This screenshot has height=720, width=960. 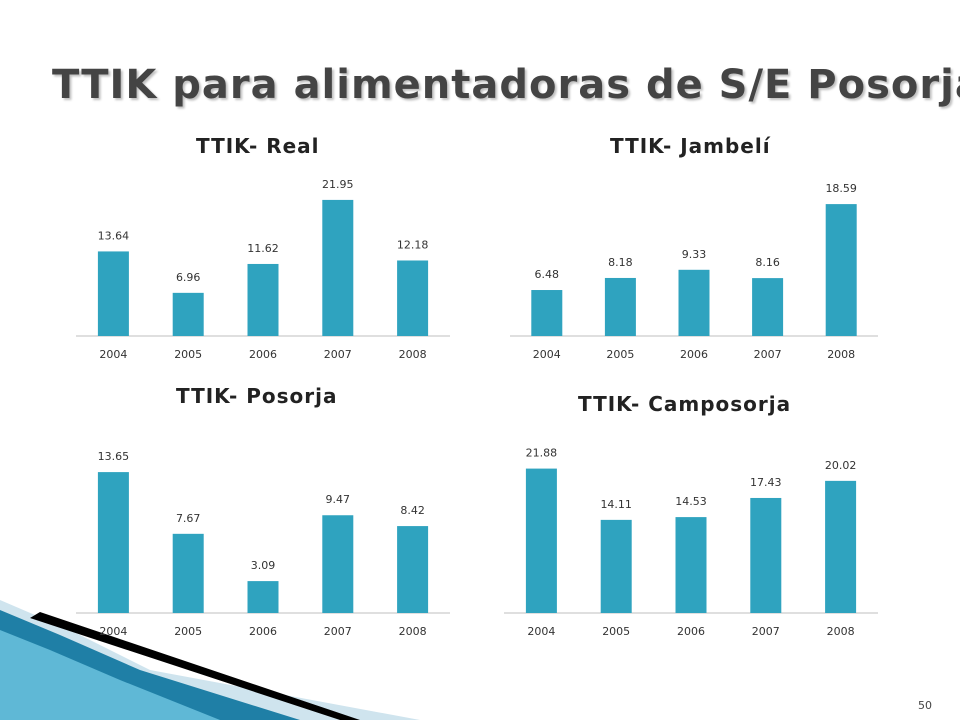 What do you see at coordinates (841, 188) in the screenshot?
I see `data-label: 18.59` at bounding box center [841, 188].